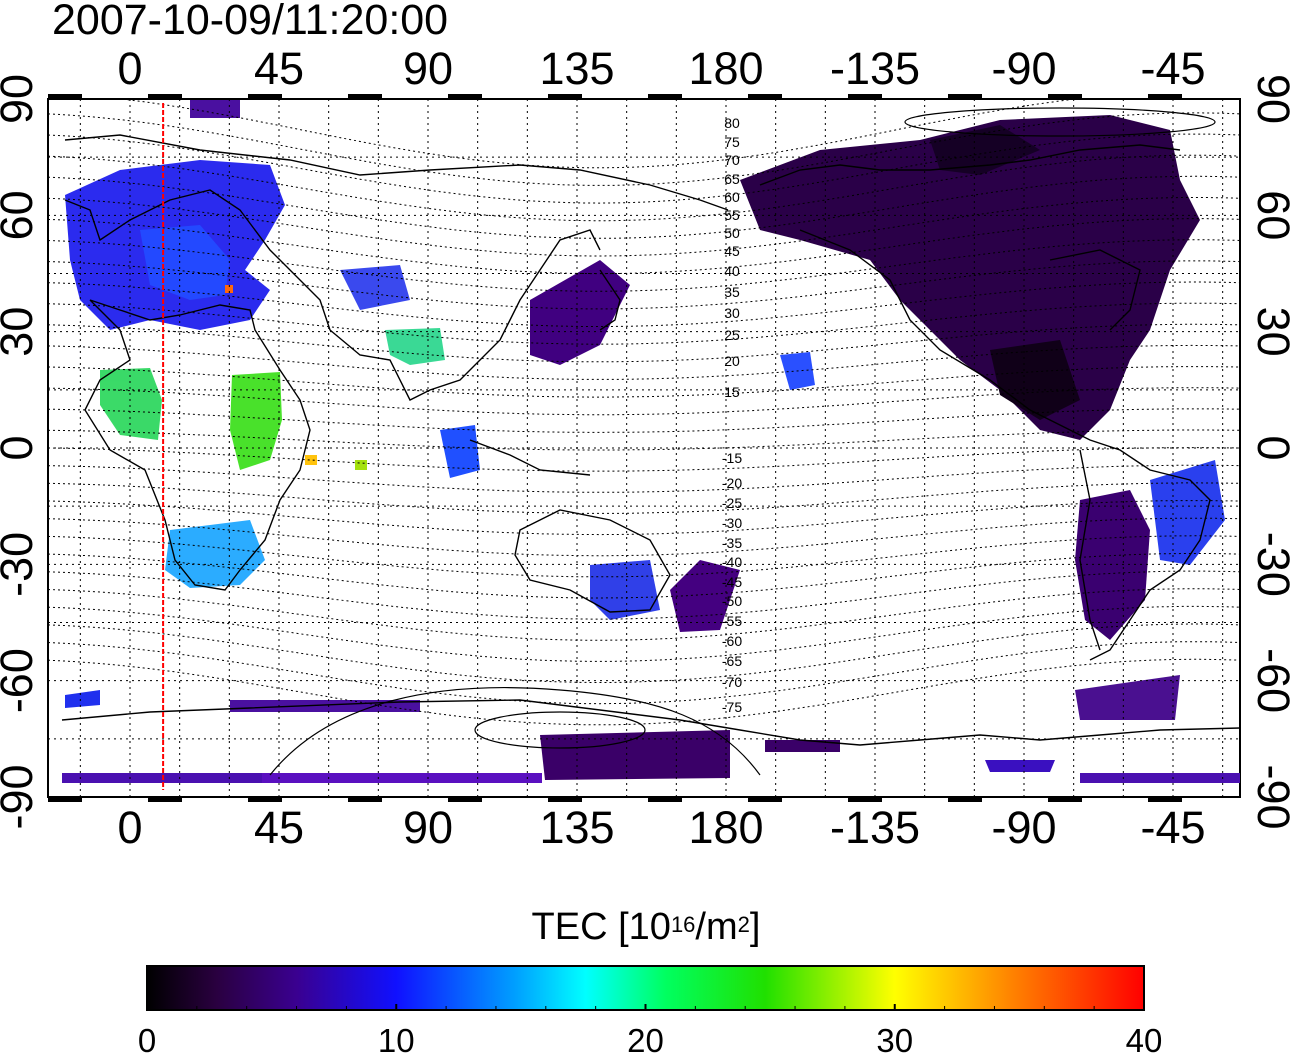 The height and width of the screenshot is (1057, 1292). What do you see at coordinates (732, 661) in the screenshot?
I see `magnetic-latitude-label: -65` at bounding box center [732, 661].